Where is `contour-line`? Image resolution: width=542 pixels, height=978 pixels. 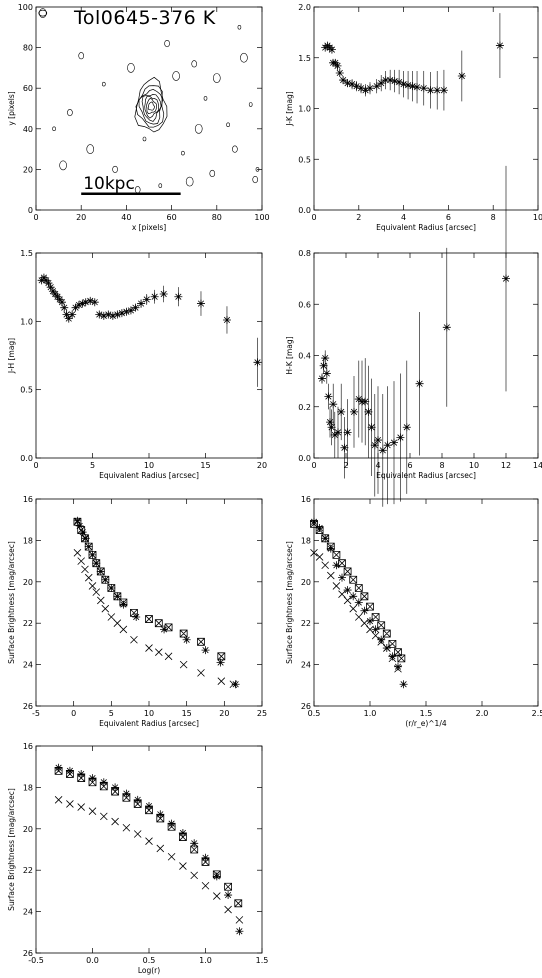
contour-line is located at coordinates (152, 107).